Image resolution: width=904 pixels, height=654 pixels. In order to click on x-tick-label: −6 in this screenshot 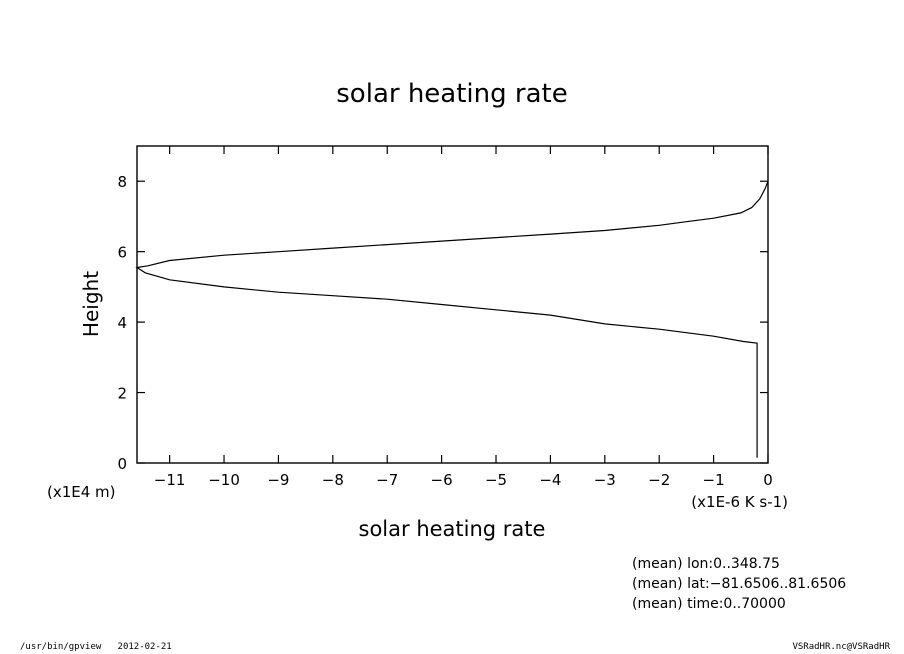, I will do `click(442, 480)`.